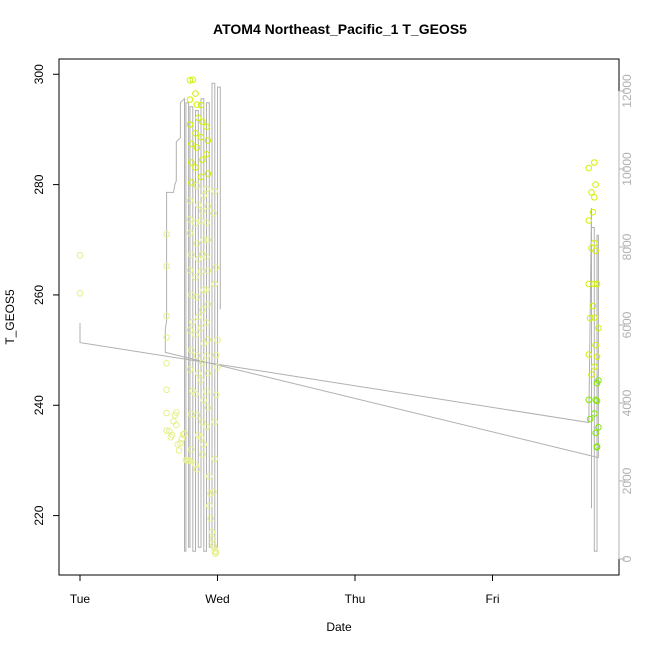 This screenshot has width=650, height=650. Describe the element at coordinates (627, 402) in the screenshot. I see `y2-tick-label: 4000` at that location.